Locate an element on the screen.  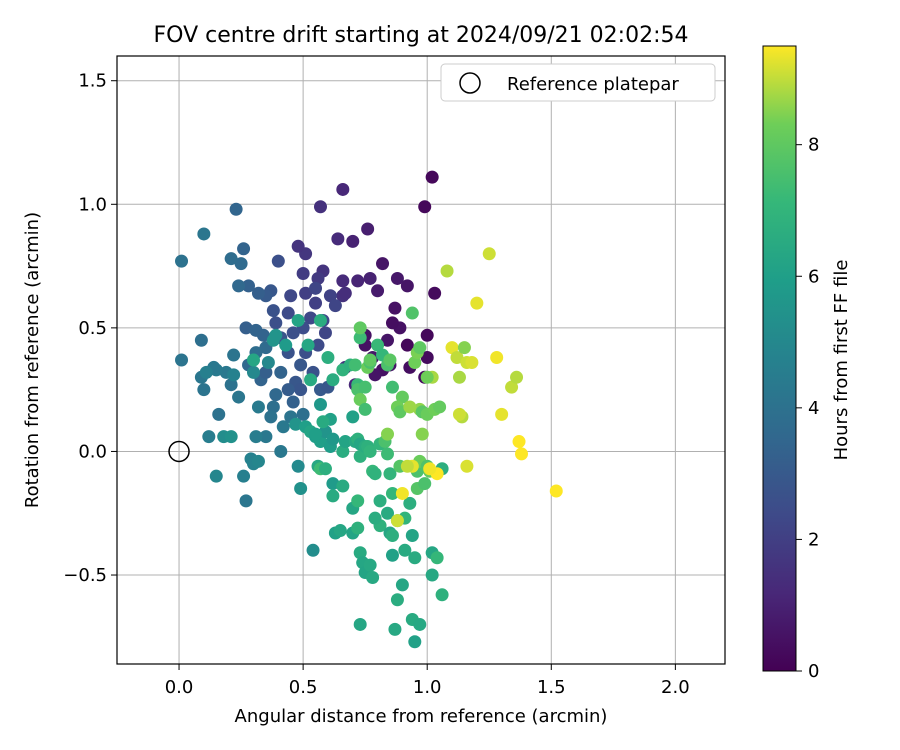
legend: Reference platepar is located at coordinates (578, 82).